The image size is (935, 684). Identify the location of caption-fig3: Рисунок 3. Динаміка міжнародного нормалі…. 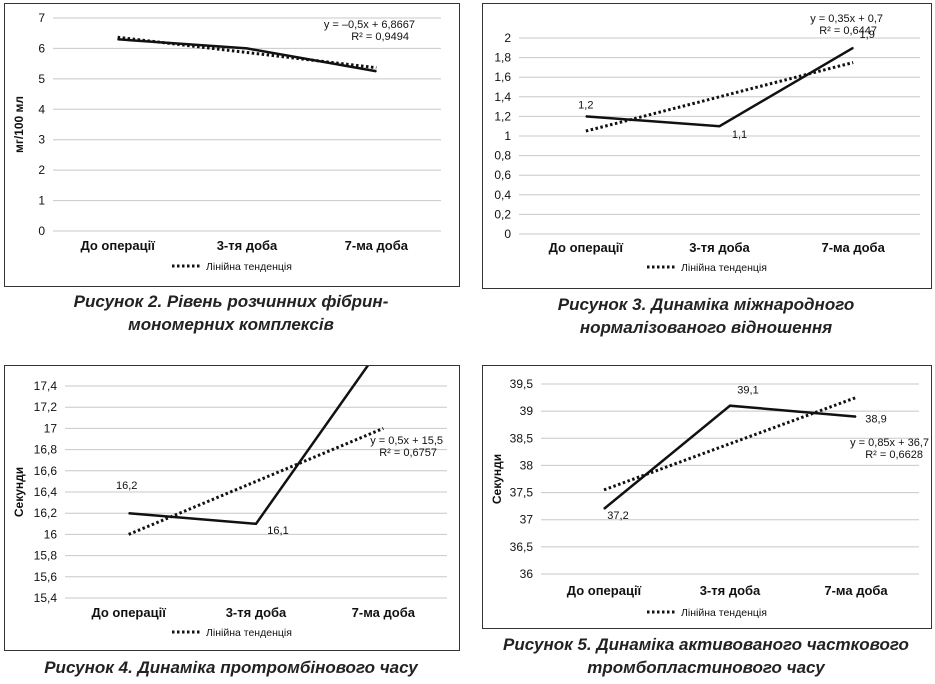
(706, 316).